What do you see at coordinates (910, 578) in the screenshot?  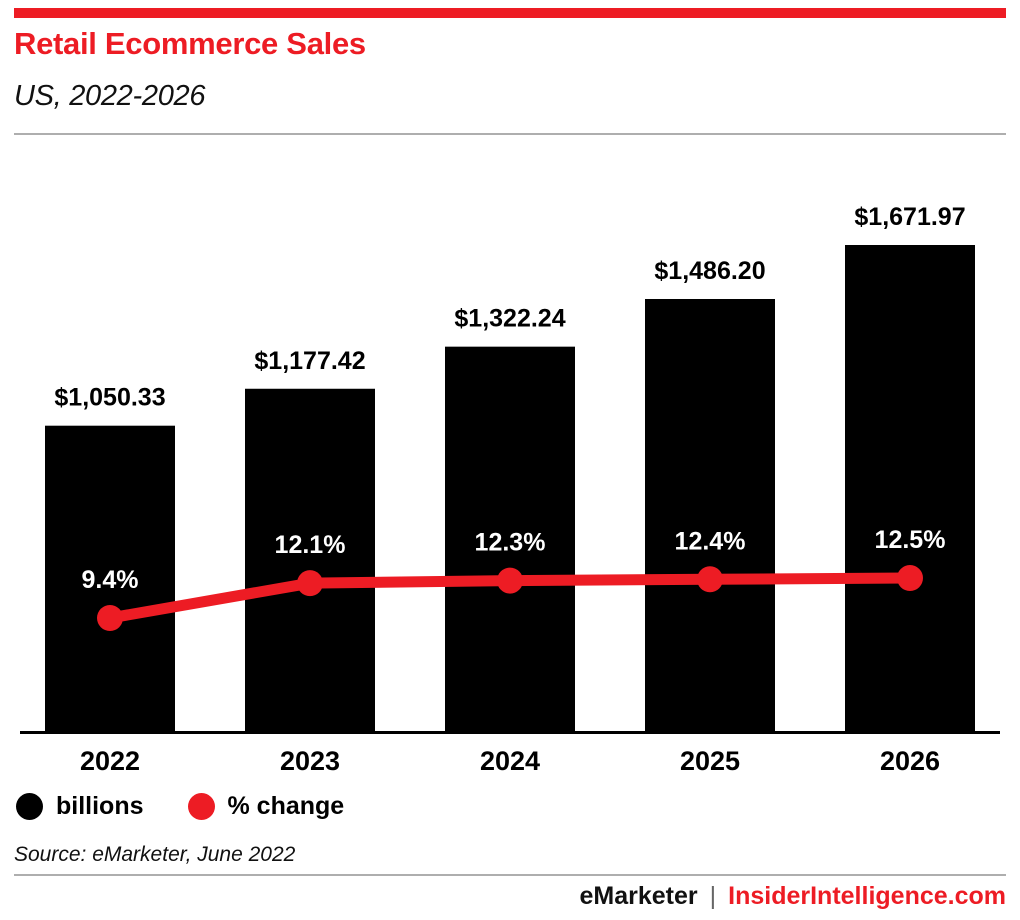 I see `trend-point-2026` at bounding box center [910, 578].